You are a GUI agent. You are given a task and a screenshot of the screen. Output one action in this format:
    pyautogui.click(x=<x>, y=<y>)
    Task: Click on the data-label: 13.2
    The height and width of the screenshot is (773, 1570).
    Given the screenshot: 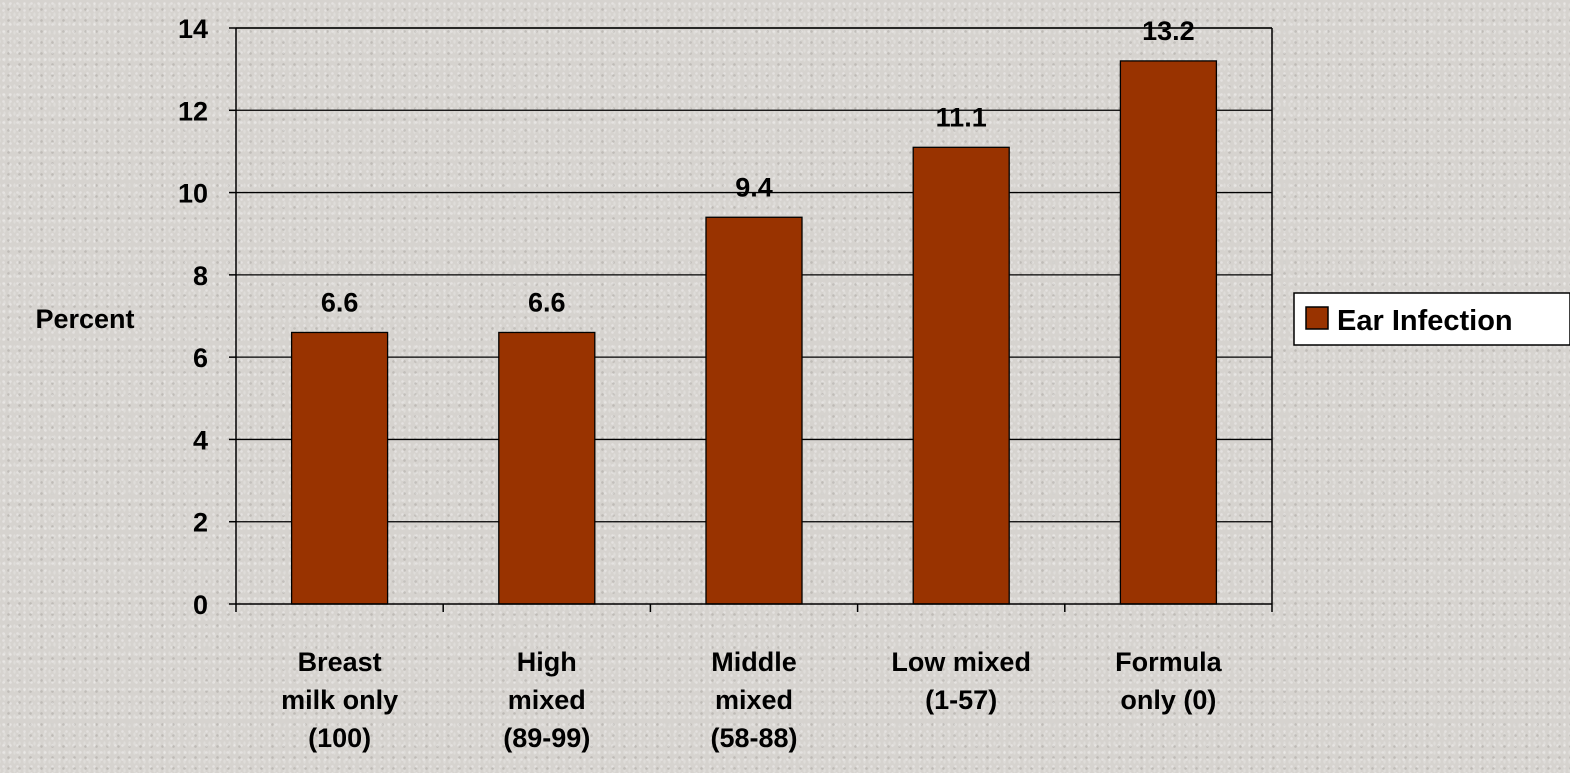 What is the action you would take?
    pyautogui.click(x=1168, y=31)
    